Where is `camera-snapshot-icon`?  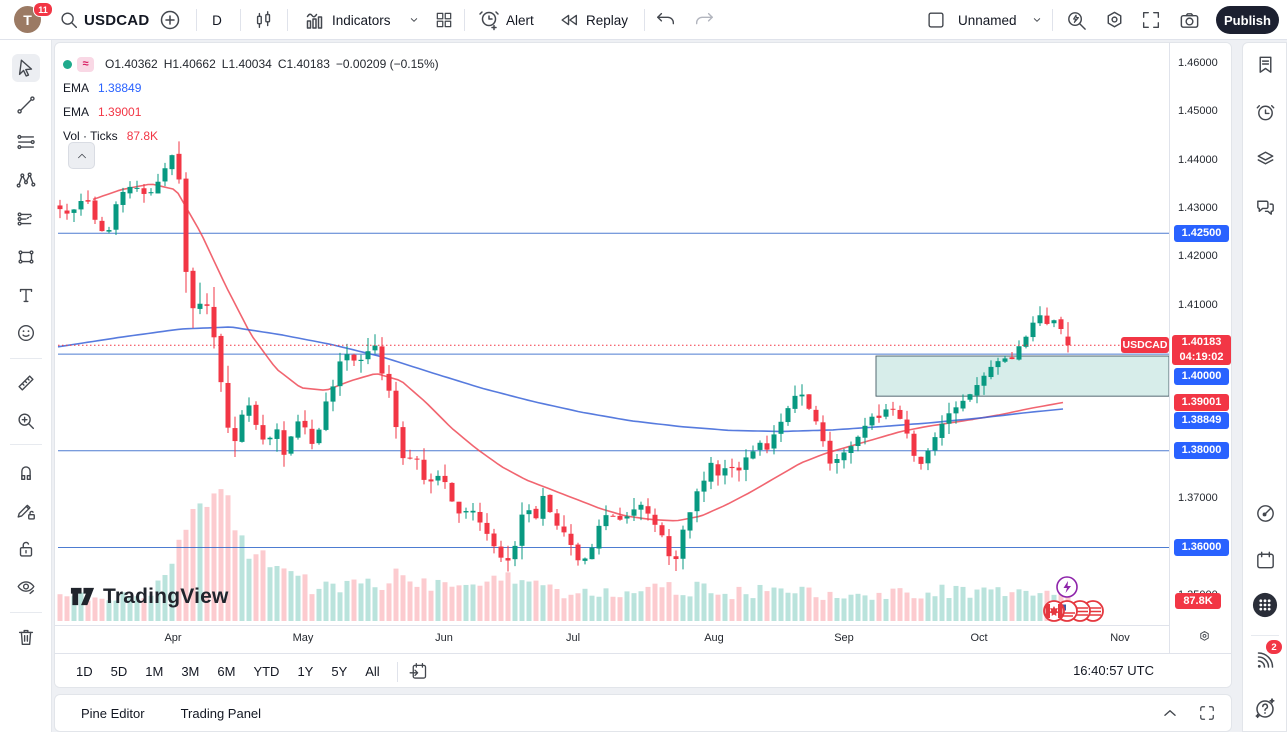 camera-snapshot-icon is located at coordinates (1189, 20).